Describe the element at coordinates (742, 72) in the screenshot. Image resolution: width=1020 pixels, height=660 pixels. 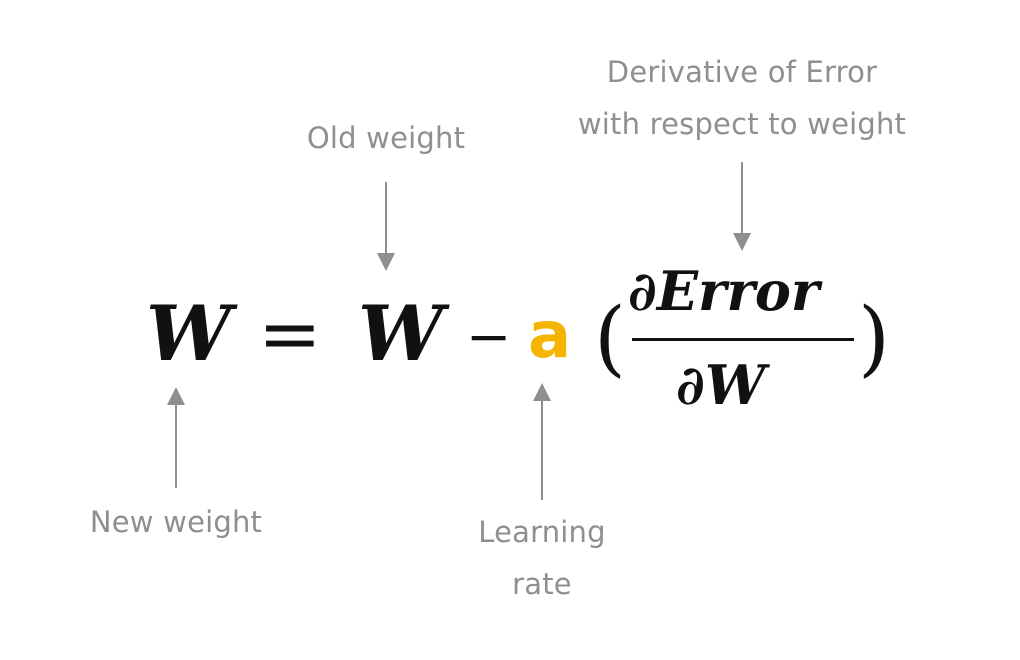
I see `derivative-label-line1: Derivative of Error` at that location.